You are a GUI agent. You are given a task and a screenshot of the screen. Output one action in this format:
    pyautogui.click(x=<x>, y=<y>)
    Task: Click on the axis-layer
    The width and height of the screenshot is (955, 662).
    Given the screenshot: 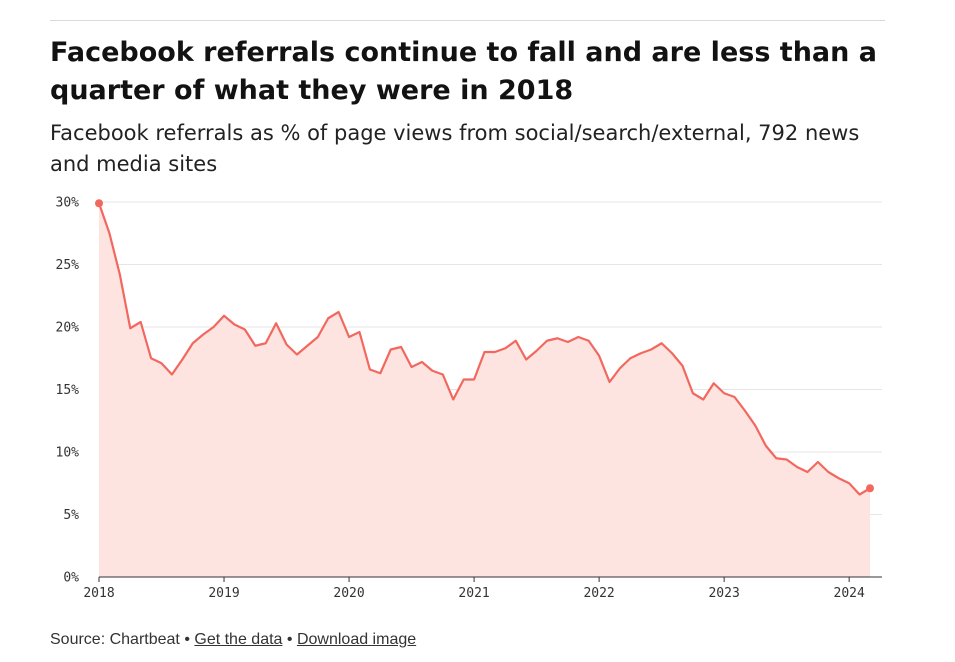 What is the action you would take?
    pyautogui.click(x=490, y=579)
    